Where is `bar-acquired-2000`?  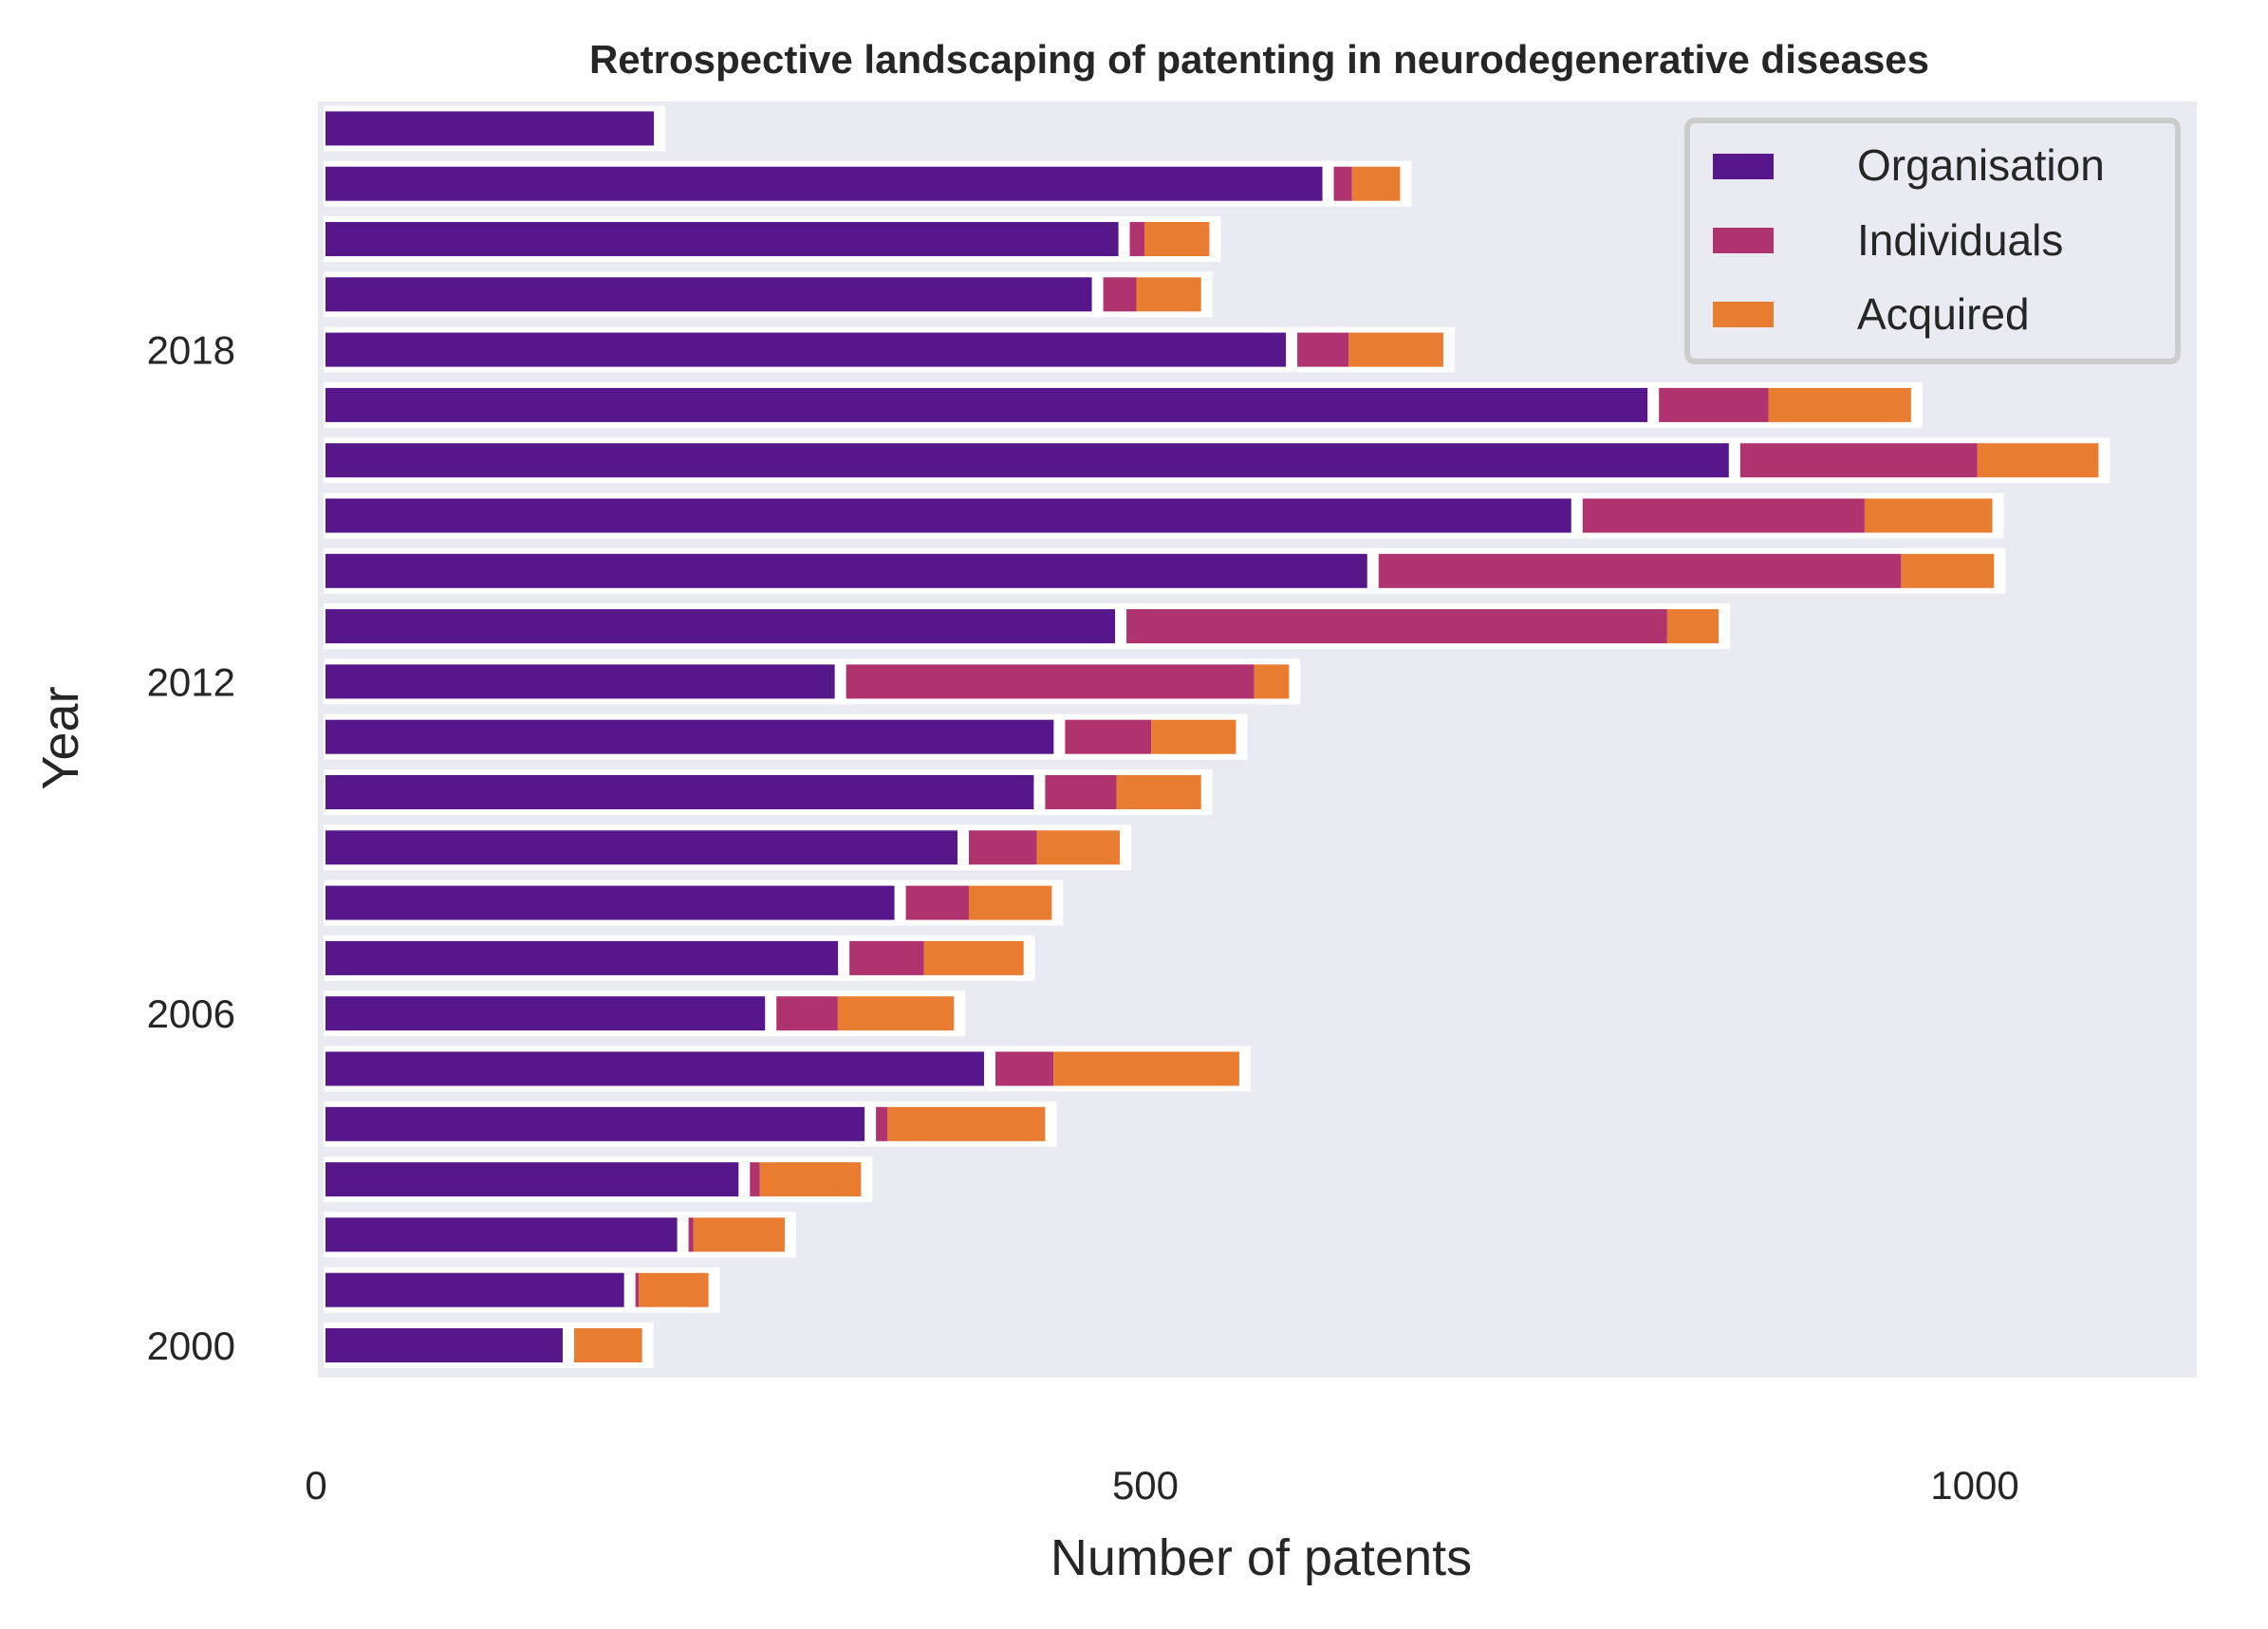 bar-acquired-2000 is located at coordinates (608, 1345).